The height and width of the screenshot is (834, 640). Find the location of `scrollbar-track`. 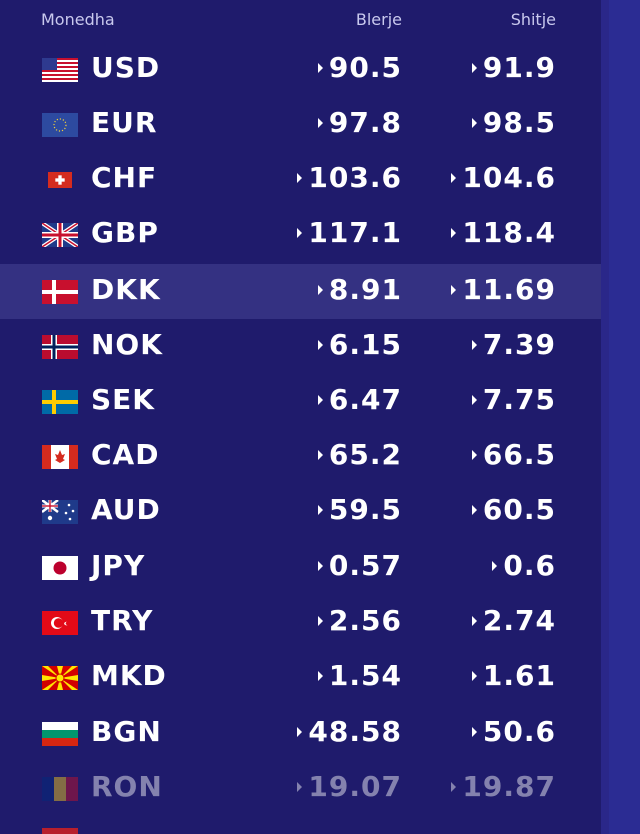

scrollbar-track is located at coordinates (605, 417).